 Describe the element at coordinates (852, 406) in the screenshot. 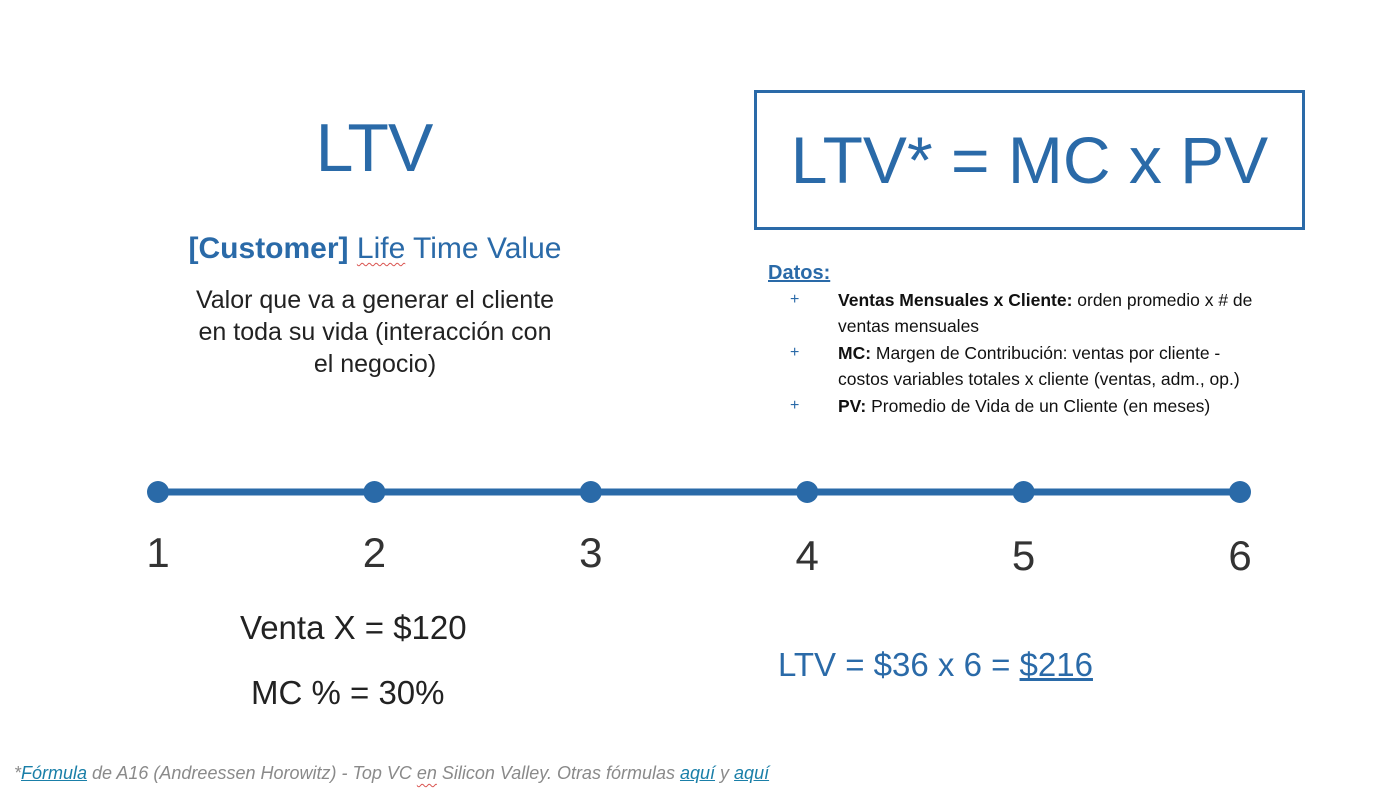

I see `datos-term: PV:` at that location.